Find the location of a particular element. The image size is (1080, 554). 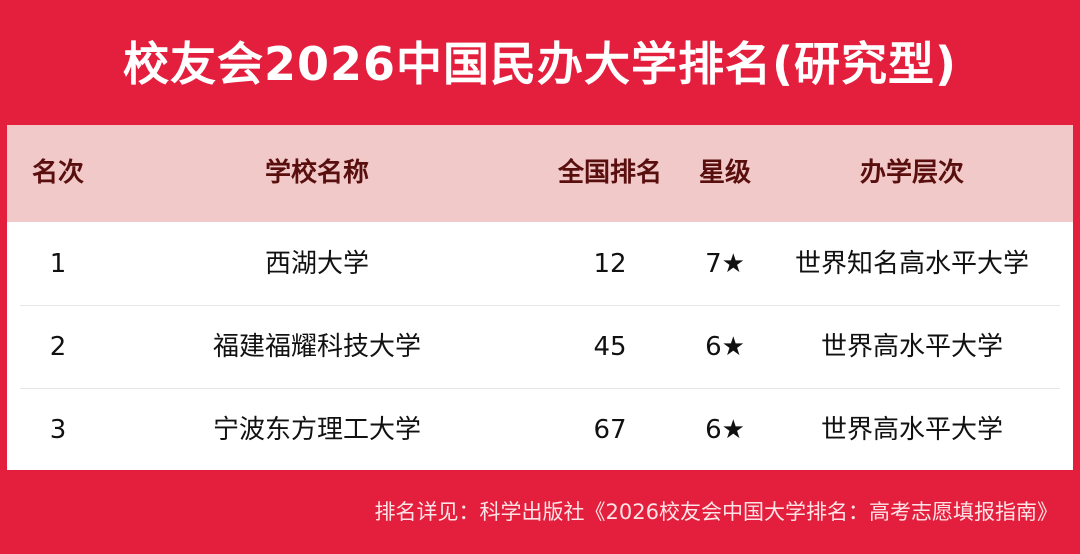

header-school-name: 学校名称 is located at coordinates (317, 173).